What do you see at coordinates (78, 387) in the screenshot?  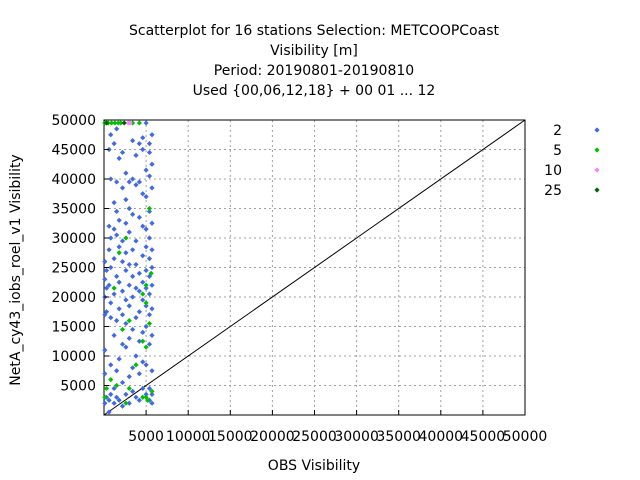 I see `y-tick-label: 5000` at bounding box center [78, 387].